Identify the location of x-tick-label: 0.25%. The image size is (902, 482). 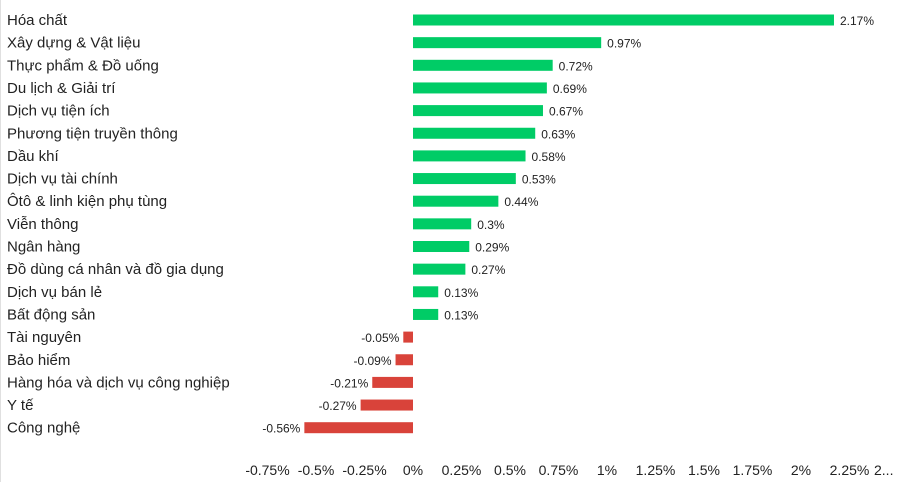
(462, 470).